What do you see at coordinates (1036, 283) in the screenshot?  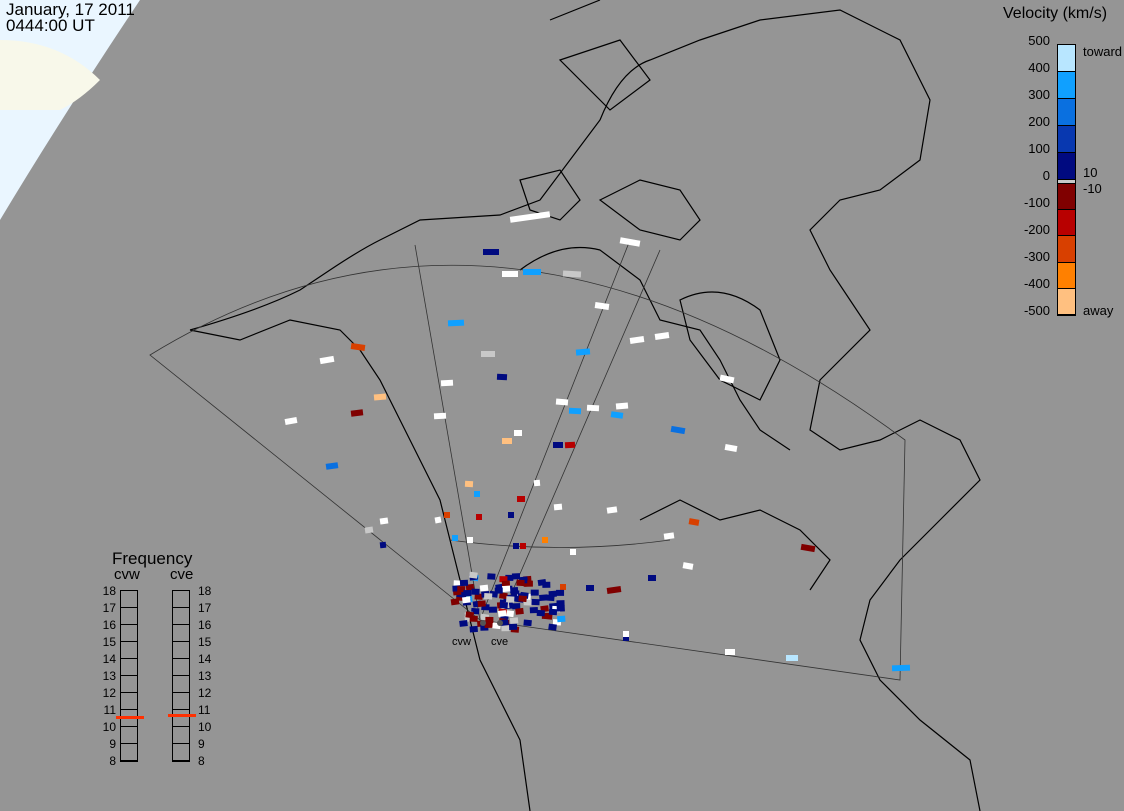 I see `colorbar-tick: -400` at bounding box center [1036, 283].